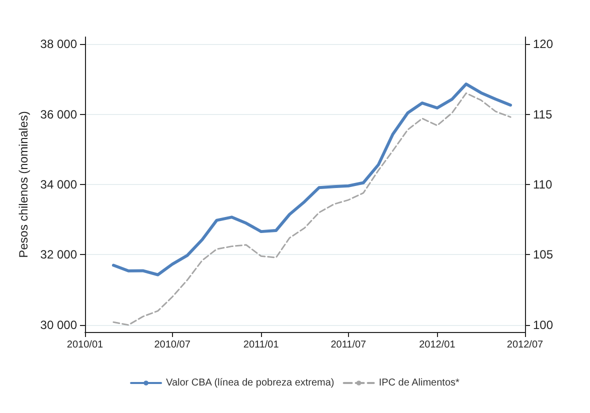 Image resolution: width=590 pixels, height=413 pixels. Describe the element at coordinates (419, 383) in the screenshot. I see `legend-label: IPC de Alimentos*` at that location.